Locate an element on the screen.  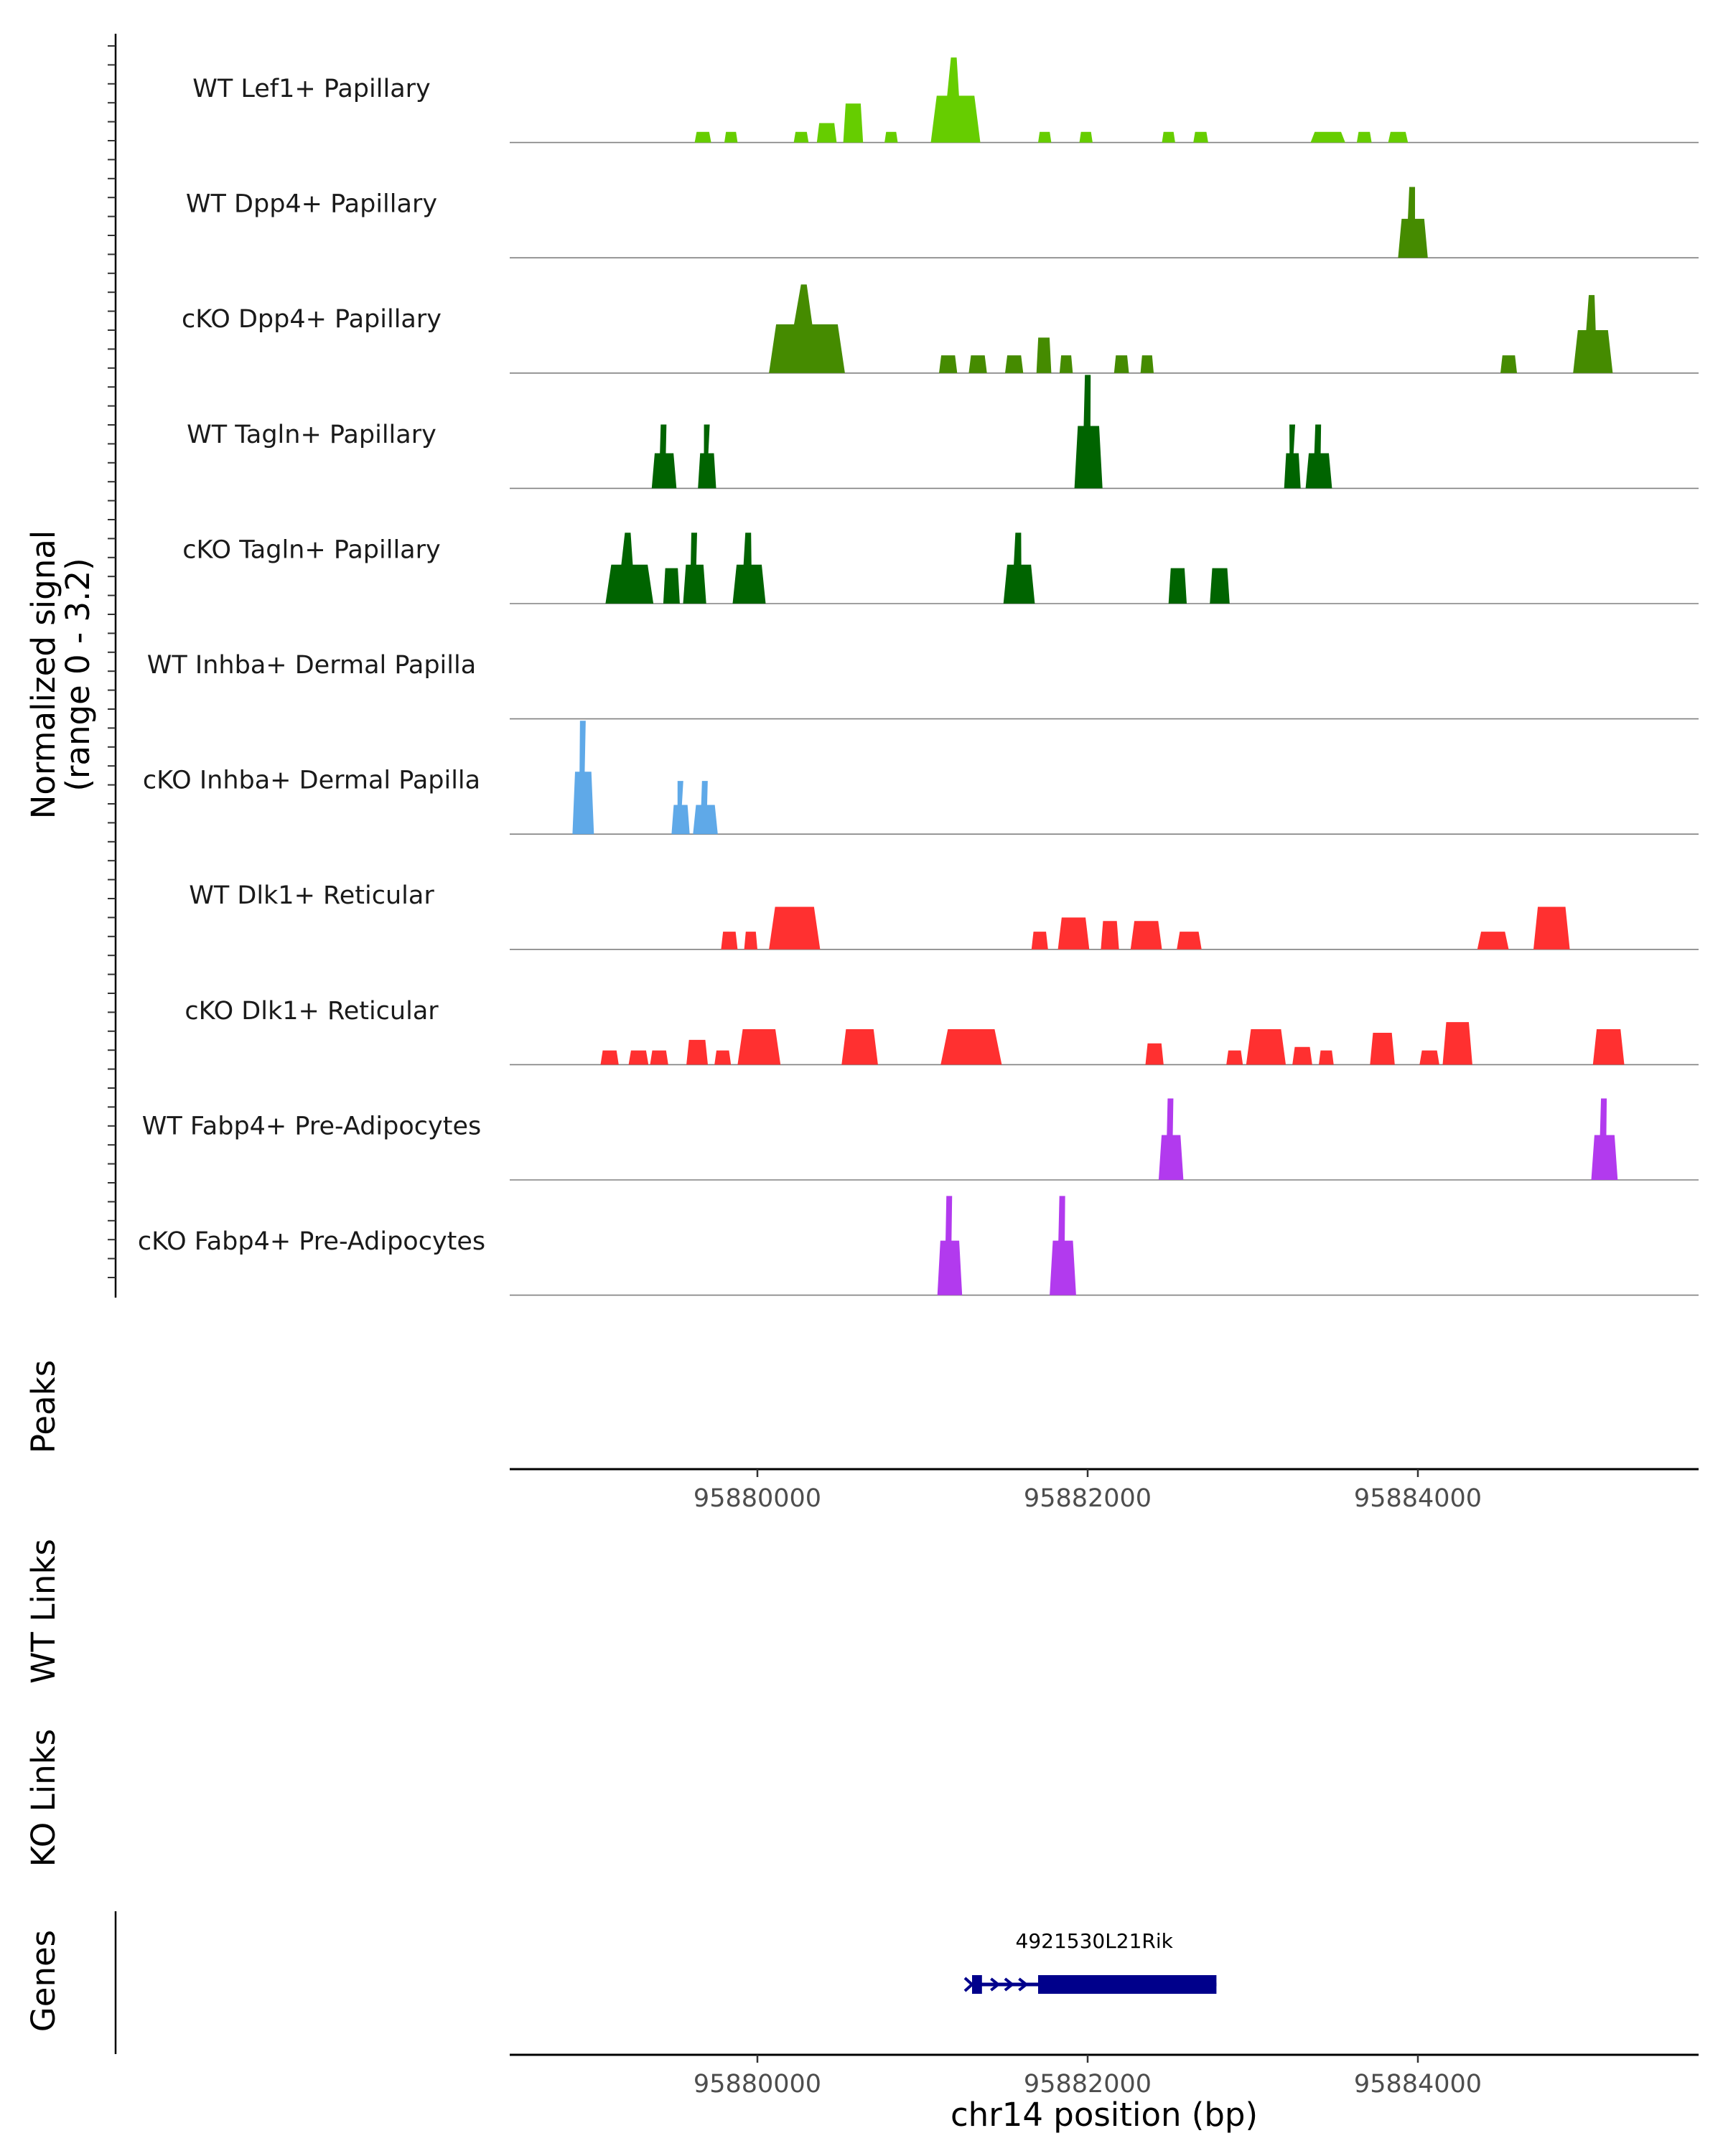
track-label: WT Fabp4+ Pre-Adipocytes is located at coordinates (311, 1126).